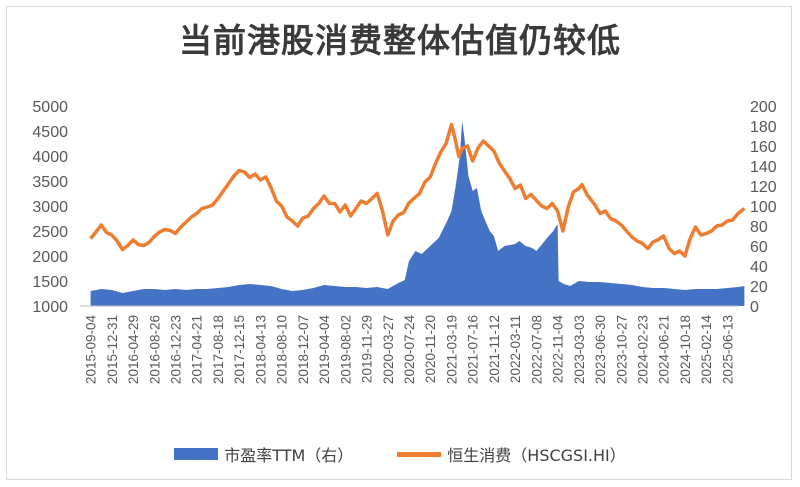  I want to click on y-right-tick-label: 100, so click(763, 207).